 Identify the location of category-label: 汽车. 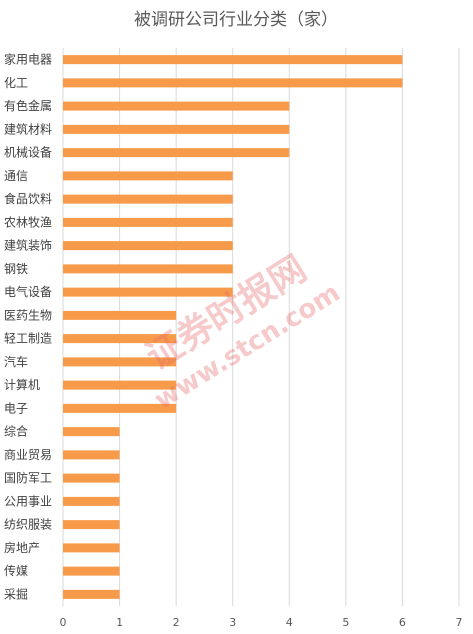
(16, 361).